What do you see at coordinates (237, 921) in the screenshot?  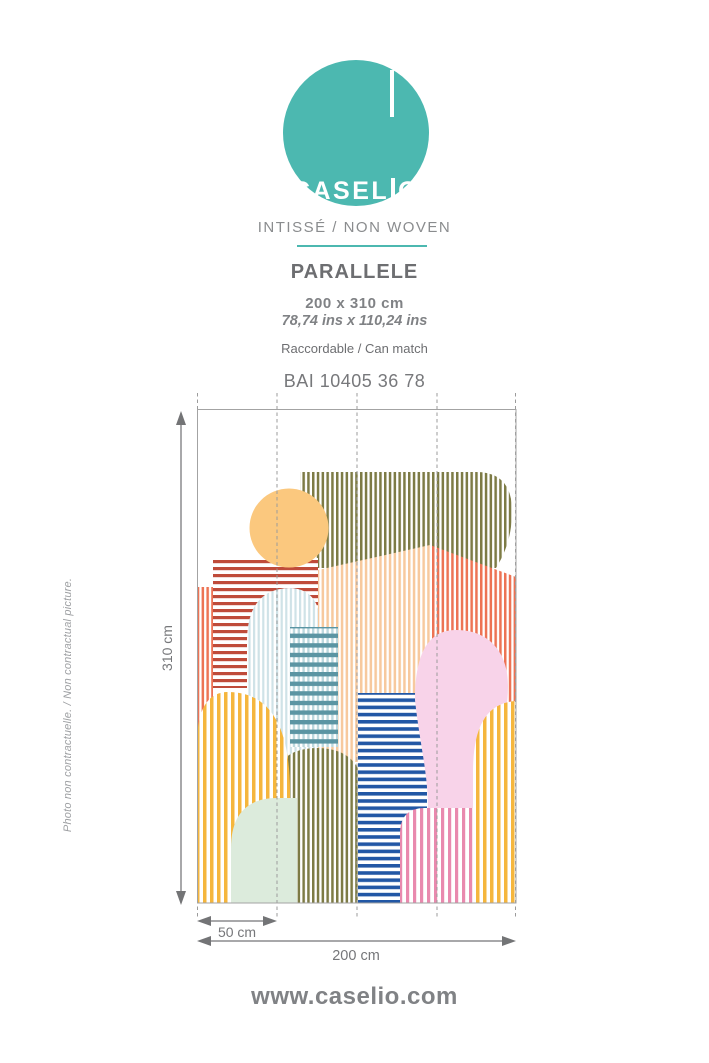 I see `strip-dimension-arrow` at bounding box center [237, 921].